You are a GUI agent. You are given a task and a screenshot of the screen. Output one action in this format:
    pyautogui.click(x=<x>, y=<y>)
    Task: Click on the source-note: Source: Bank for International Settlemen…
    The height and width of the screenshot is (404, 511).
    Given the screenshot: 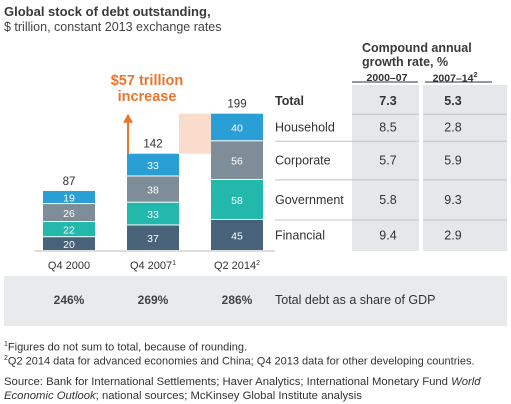 What is the action you would take?
    pyautogui.click(x=254, y=389)
    